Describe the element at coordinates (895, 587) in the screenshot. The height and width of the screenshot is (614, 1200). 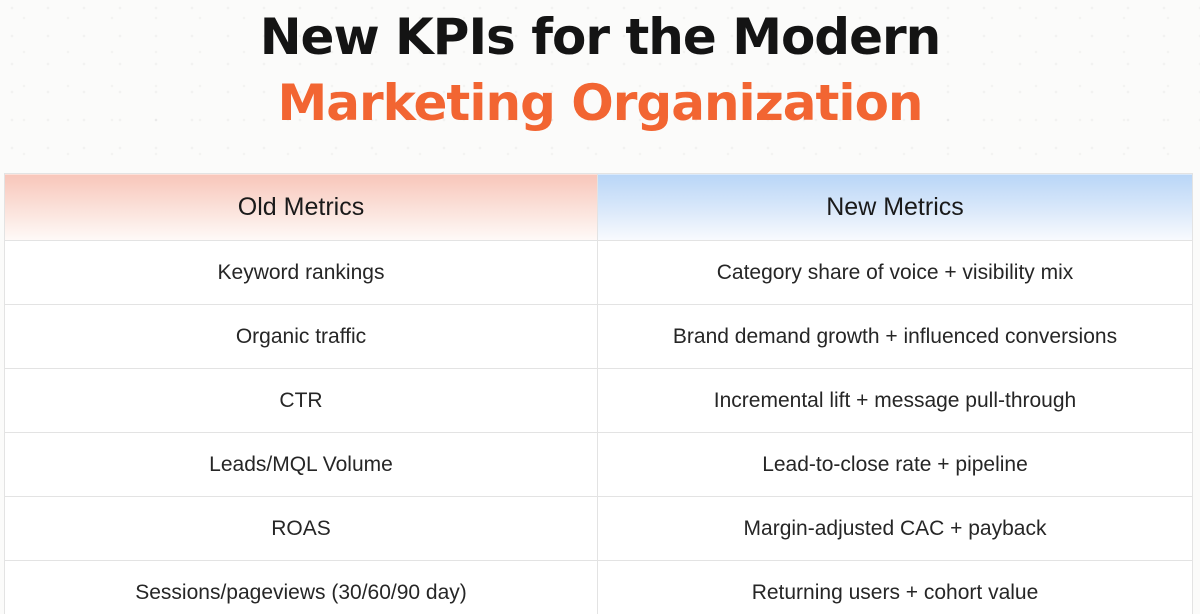
I see `new-metric-cell: Returning users + cohort value` at that location.